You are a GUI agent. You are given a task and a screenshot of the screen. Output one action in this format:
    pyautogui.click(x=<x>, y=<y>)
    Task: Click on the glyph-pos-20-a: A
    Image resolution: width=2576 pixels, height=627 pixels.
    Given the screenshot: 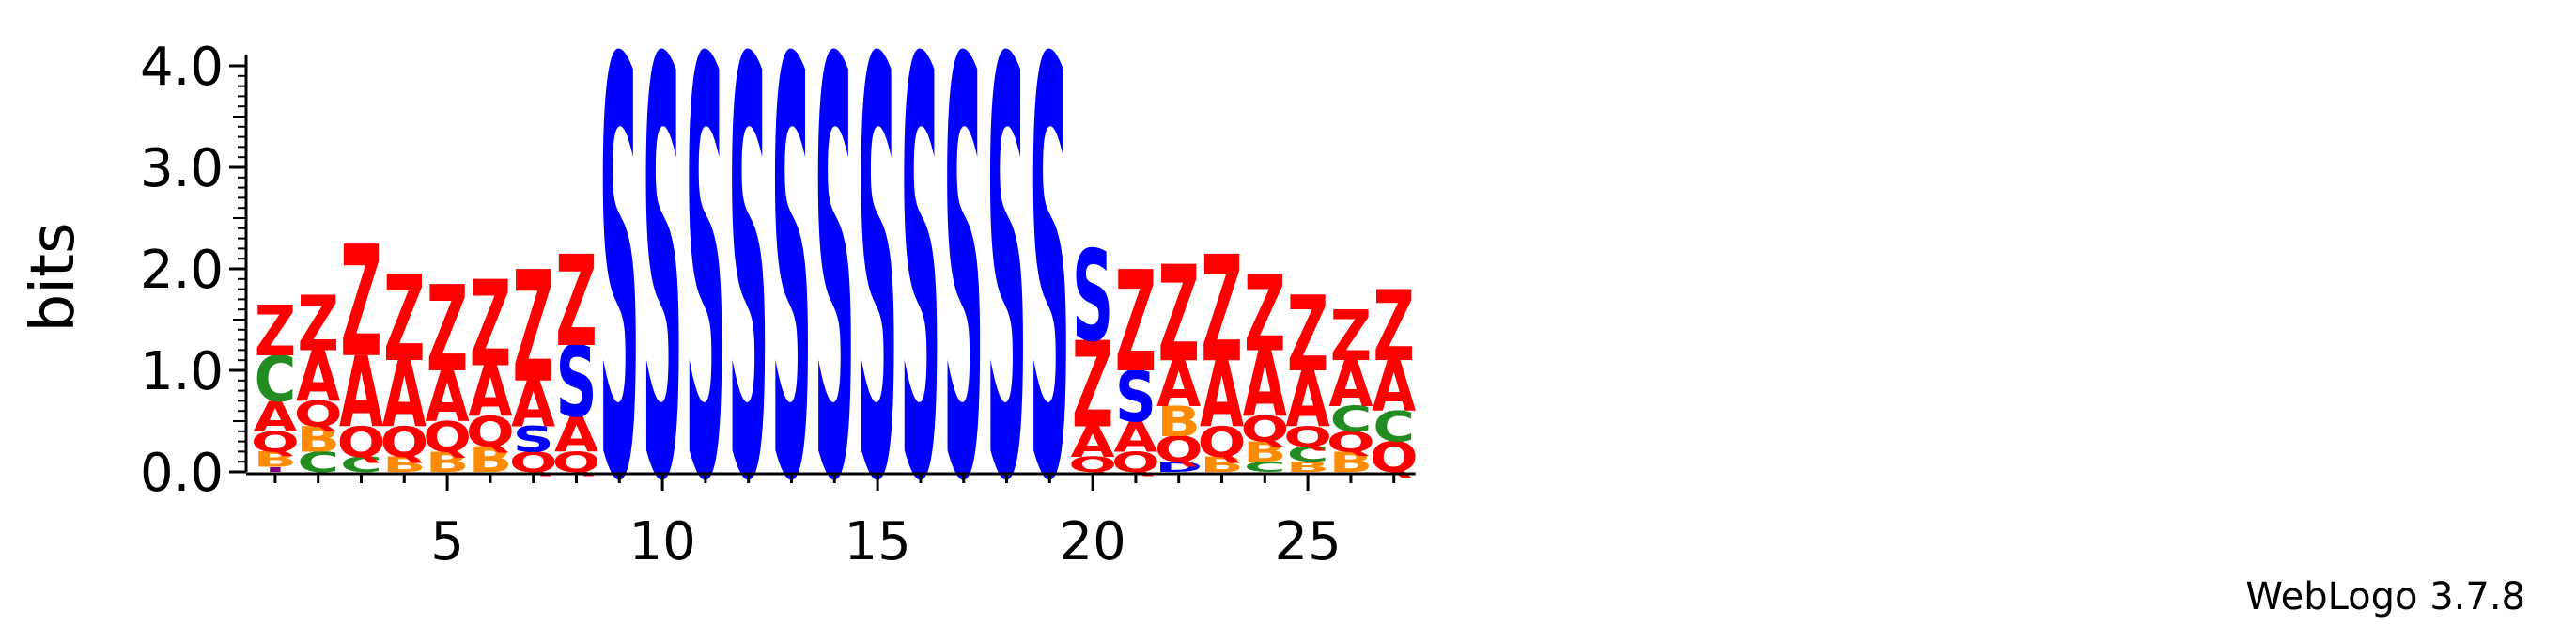 What is the action you would take?
    pyautogui.click(x=1093, y=442)
    